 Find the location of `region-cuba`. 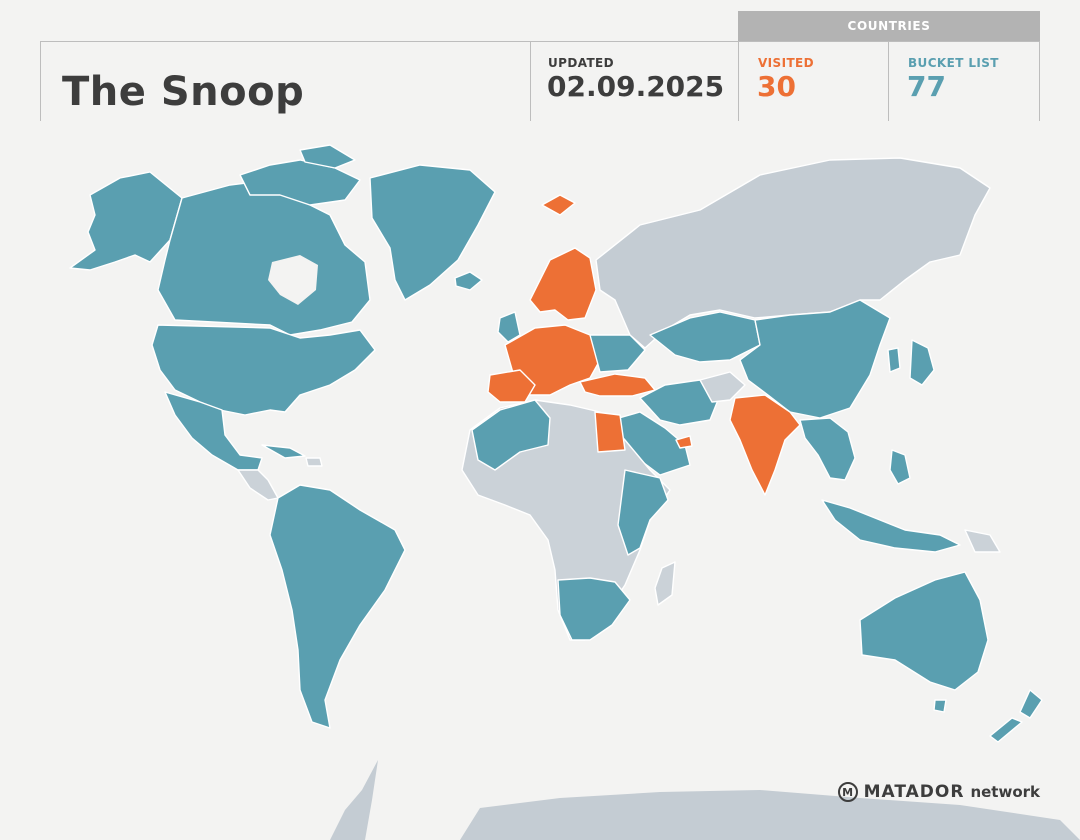

region-cuba is located at coordinates (283, 451).